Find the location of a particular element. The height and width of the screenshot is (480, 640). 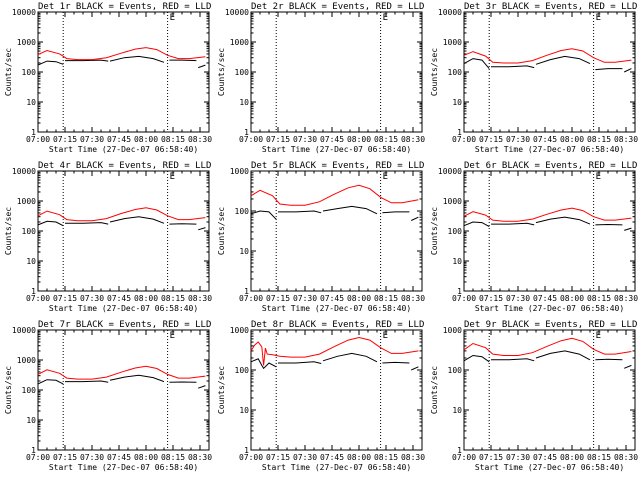

panel-title: Det 2r BLACK = Events, RED = LLD is located at coordinates (337, 7).